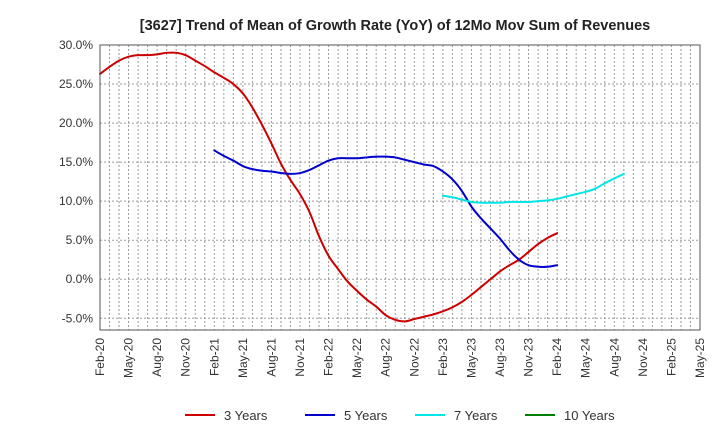 The width and height of the screenshot is (720, 445). What do you see at coordinates (76, 123) in the screenshot?
I see `y-tick-label: 20.0%` at bounding box center [76, 123].